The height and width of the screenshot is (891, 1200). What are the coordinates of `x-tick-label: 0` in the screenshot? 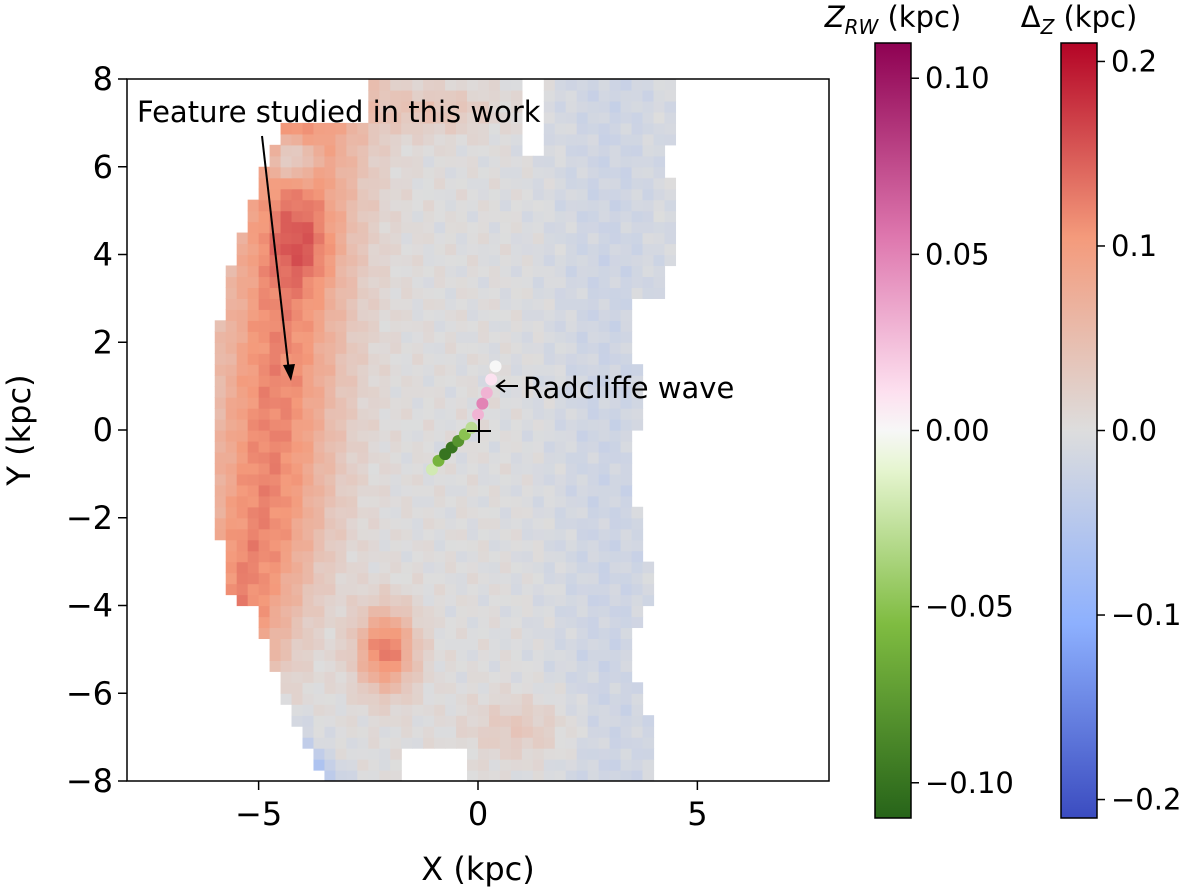 It's located at (478, 814).